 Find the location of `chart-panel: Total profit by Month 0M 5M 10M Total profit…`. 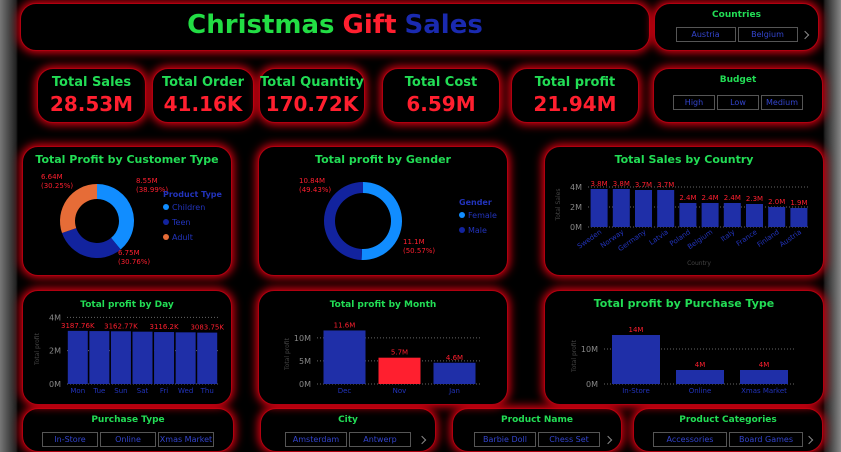

chart-panel: Total profit by Month 0M 5M 10M Total profit… is located at coordinates (383, 347).